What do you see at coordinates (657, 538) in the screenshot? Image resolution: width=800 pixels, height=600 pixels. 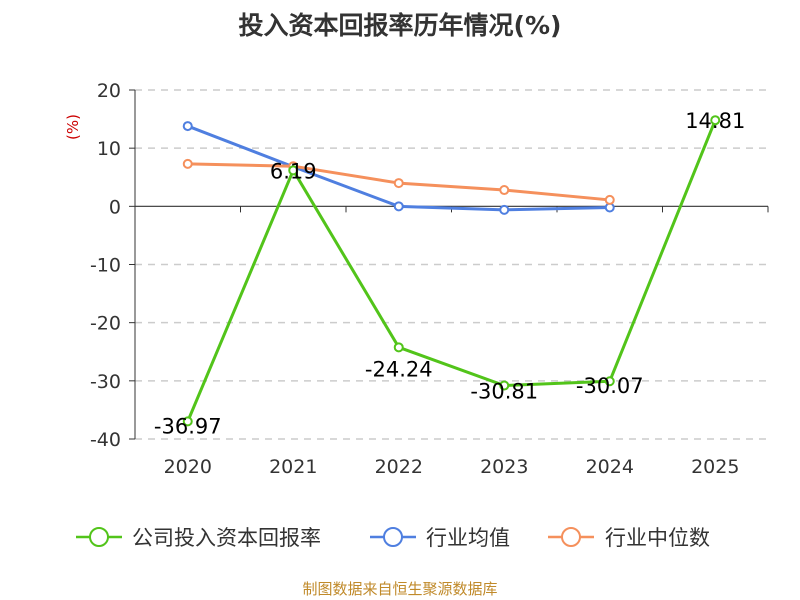 I see `legend-label: 行业中位数` at bounding box center [657, 538].